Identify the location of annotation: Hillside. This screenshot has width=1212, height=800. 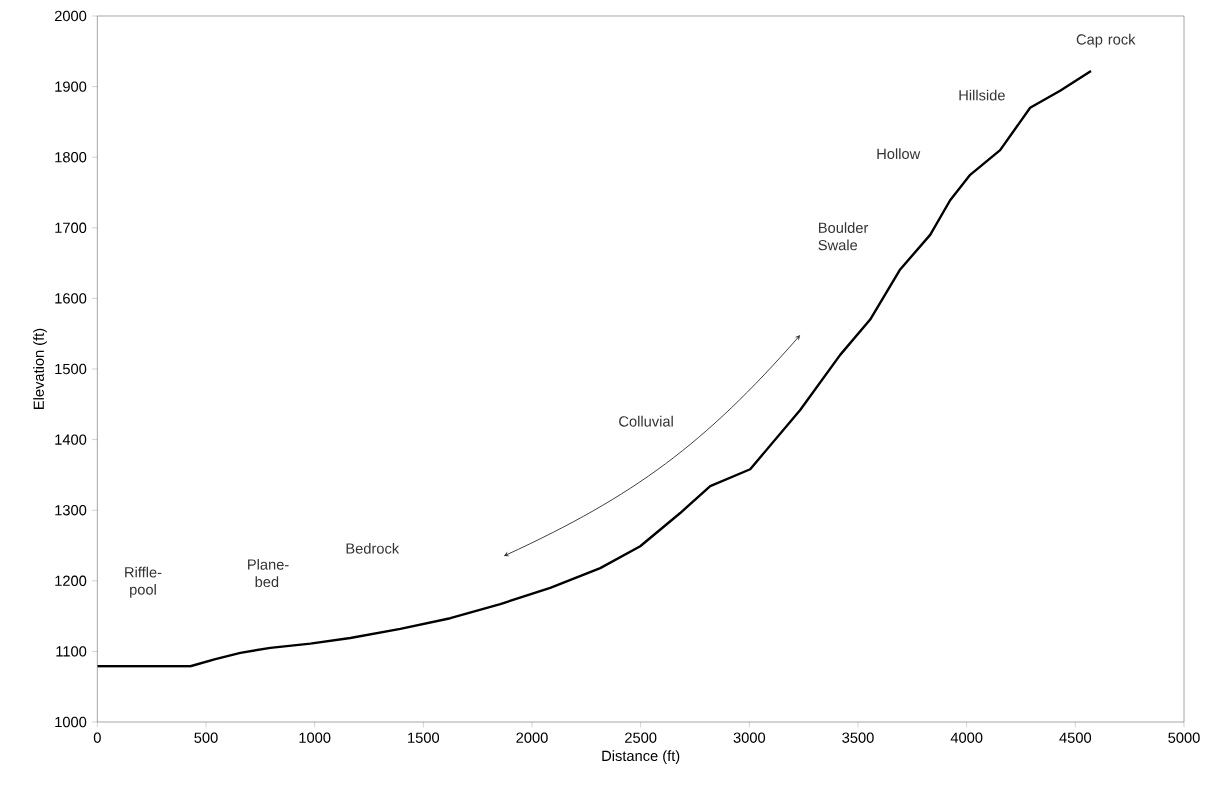
(982, 95).